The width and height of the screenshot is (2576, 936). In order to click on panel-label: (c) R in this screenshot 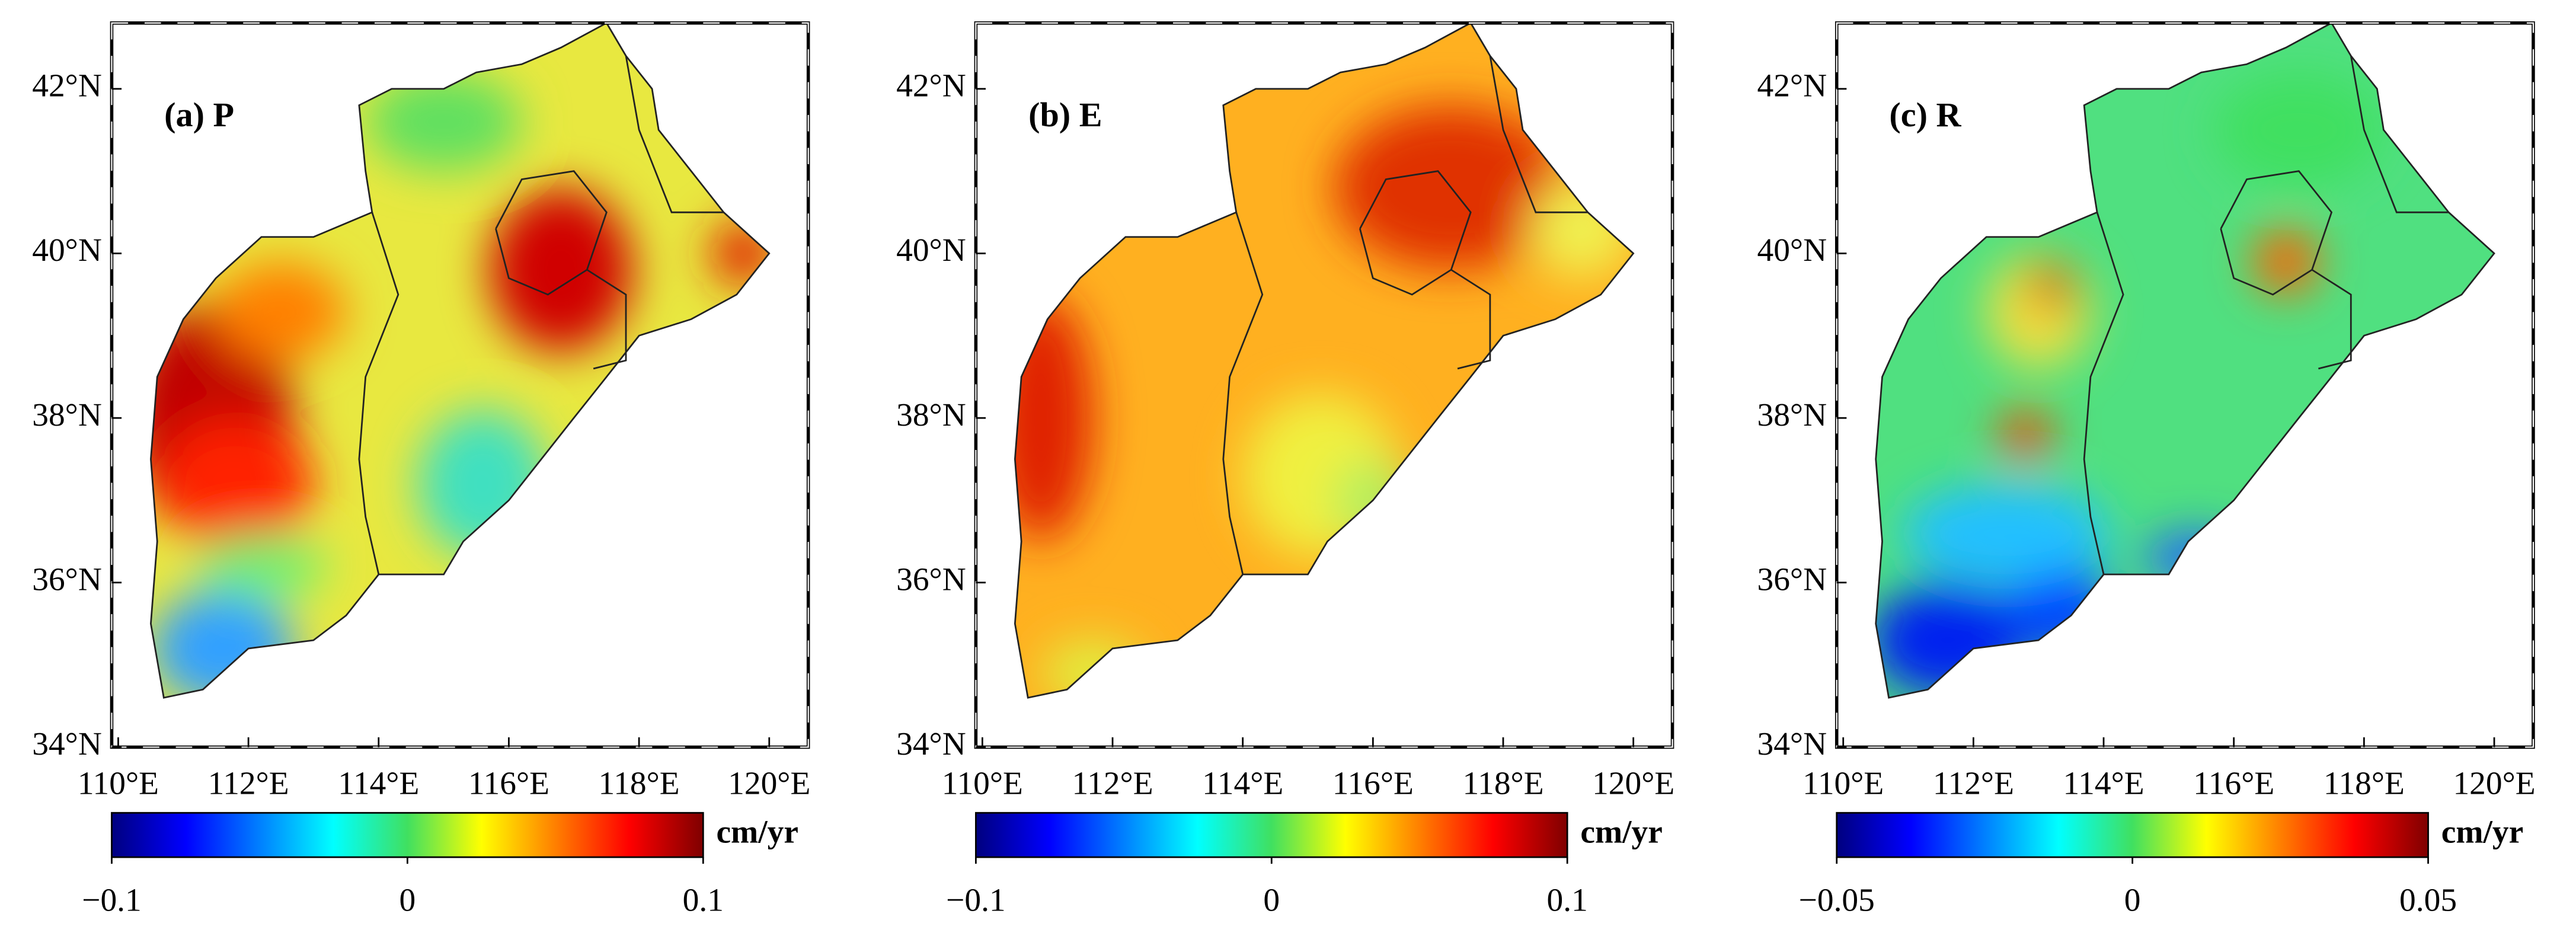, I will do `click(1925, 115)`.